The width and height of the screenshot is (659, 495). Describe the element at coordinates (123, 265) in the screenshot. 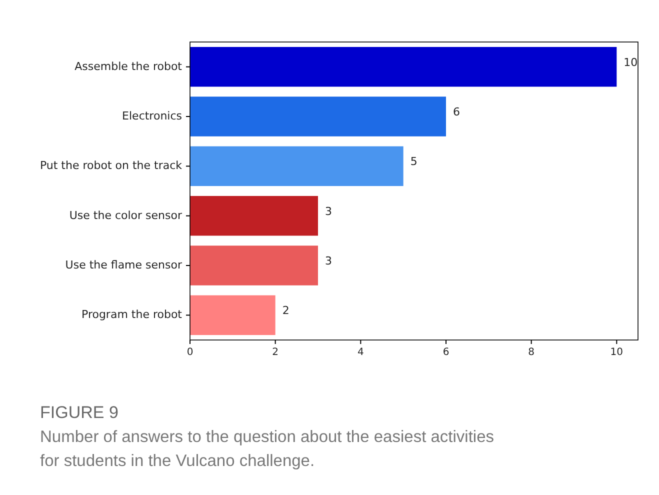

I see `y-tick-label: Use the flame sensor` at that location.